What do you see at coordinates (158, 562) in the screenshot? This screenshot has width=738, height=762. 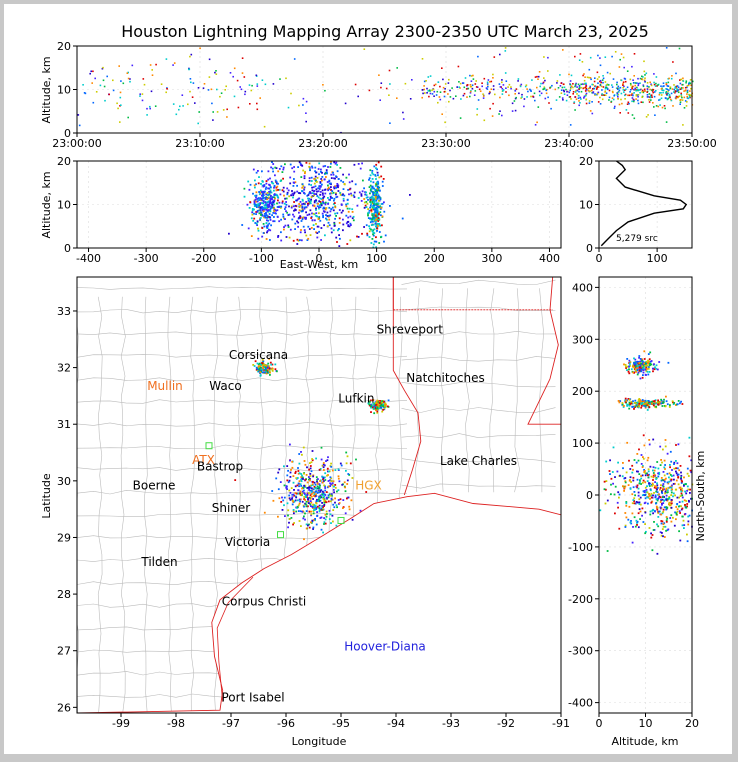 I see `city-label: Tilden` at bounding box center [158, 562].